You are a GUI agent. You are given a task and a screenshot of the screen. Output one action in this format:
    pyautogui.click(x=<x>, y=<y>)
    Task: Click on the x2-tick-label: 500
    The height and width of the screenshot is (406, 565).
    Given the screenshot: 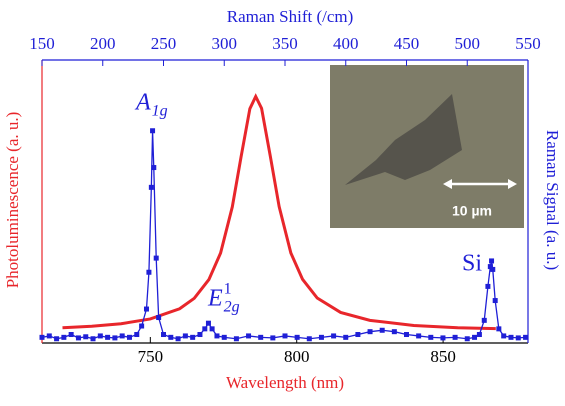 What is the action you would take?
    pyautogui.click(x=468, y=43)
    